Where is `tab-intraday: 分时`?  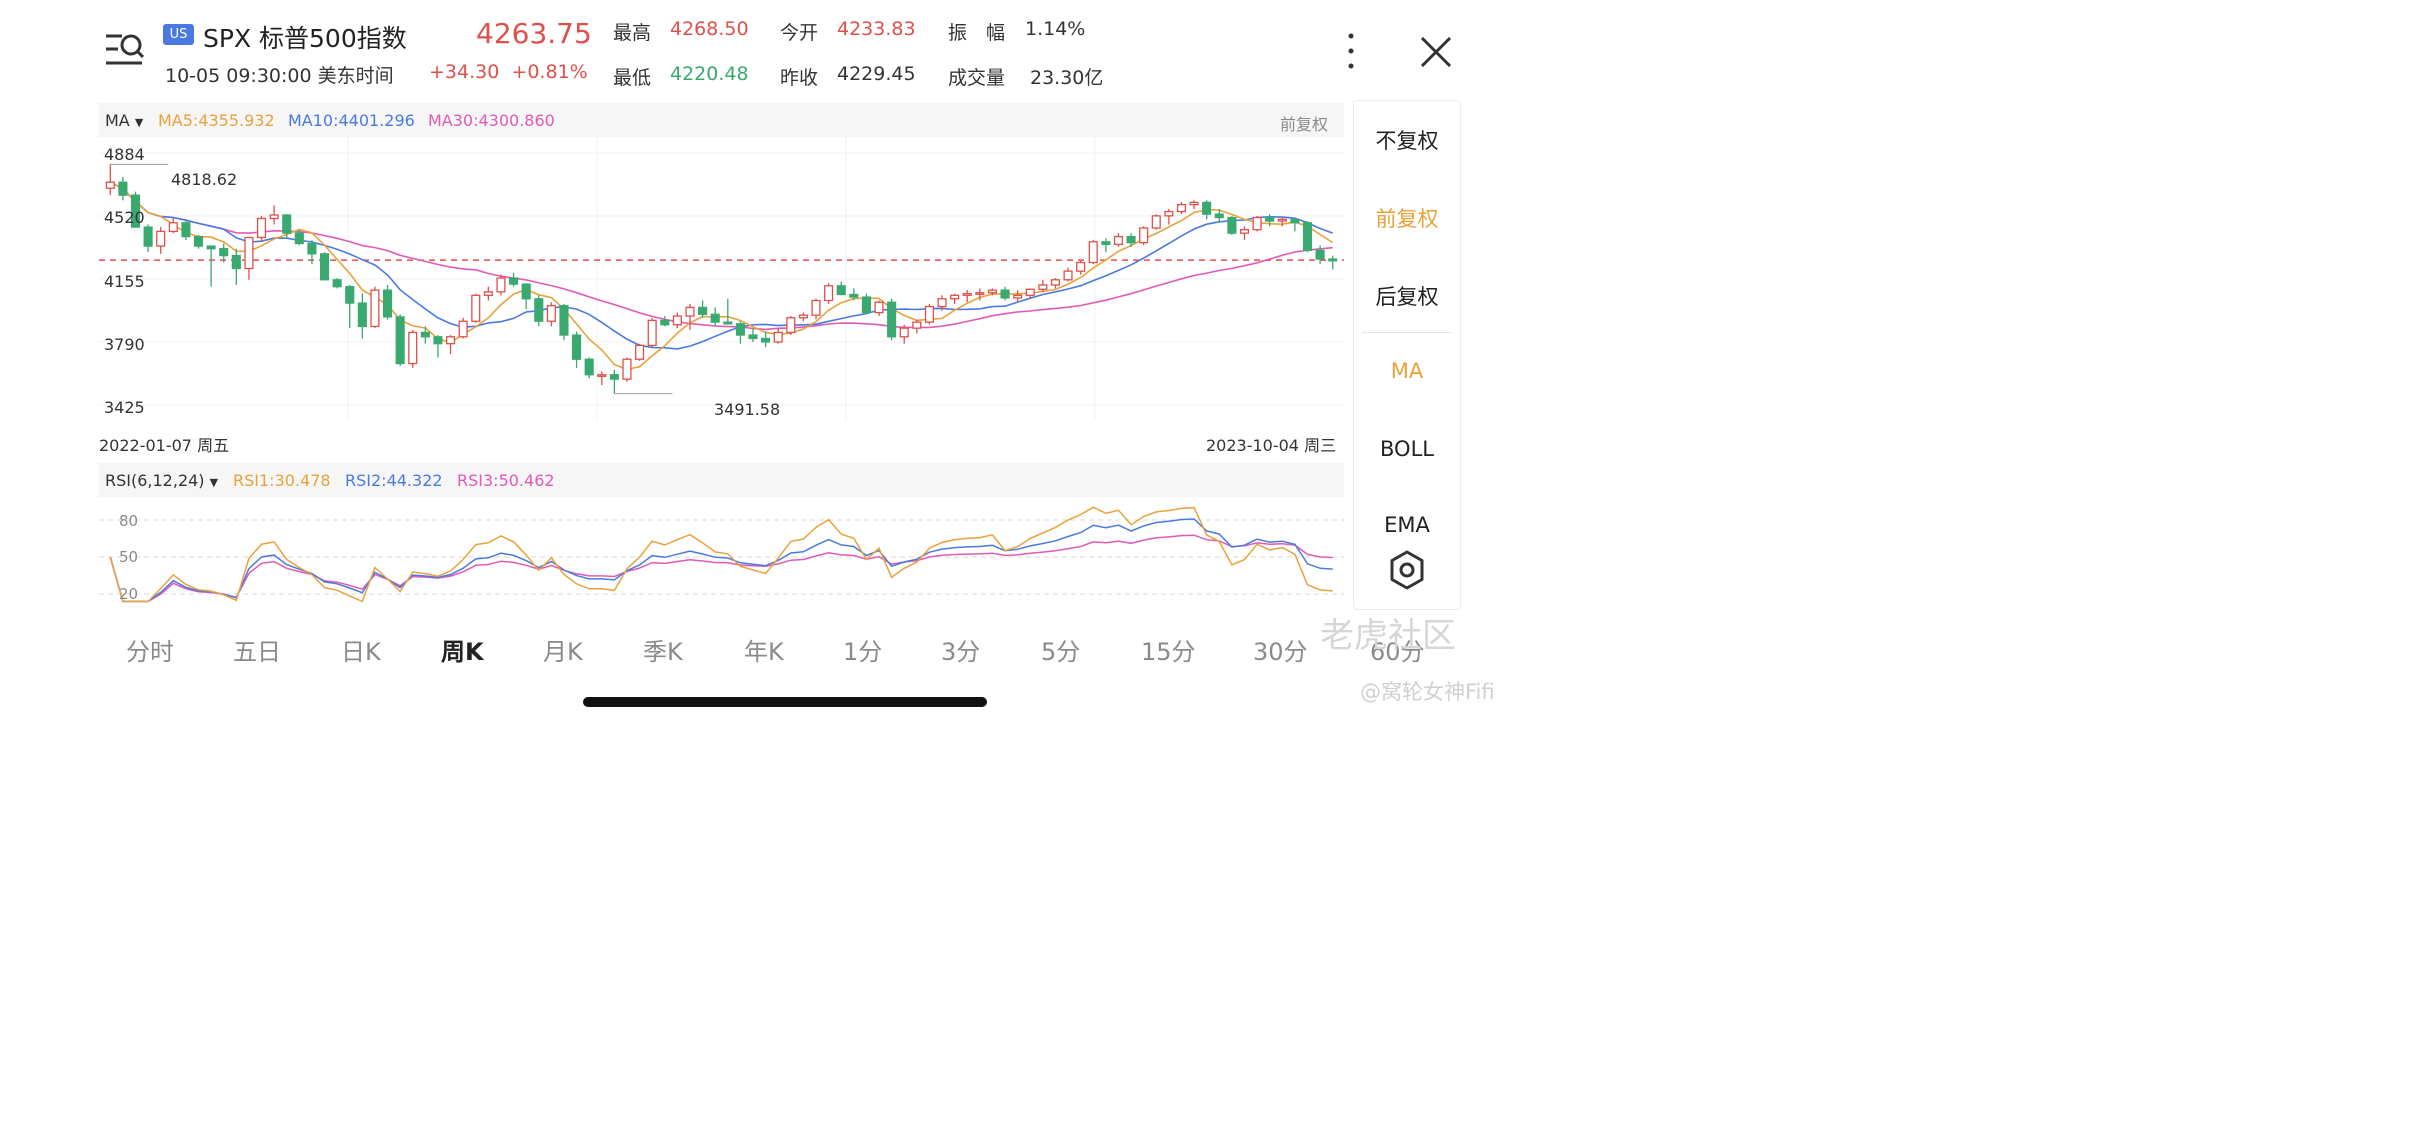
tab-intraday: 分时 is located at coordinates (150, 652).